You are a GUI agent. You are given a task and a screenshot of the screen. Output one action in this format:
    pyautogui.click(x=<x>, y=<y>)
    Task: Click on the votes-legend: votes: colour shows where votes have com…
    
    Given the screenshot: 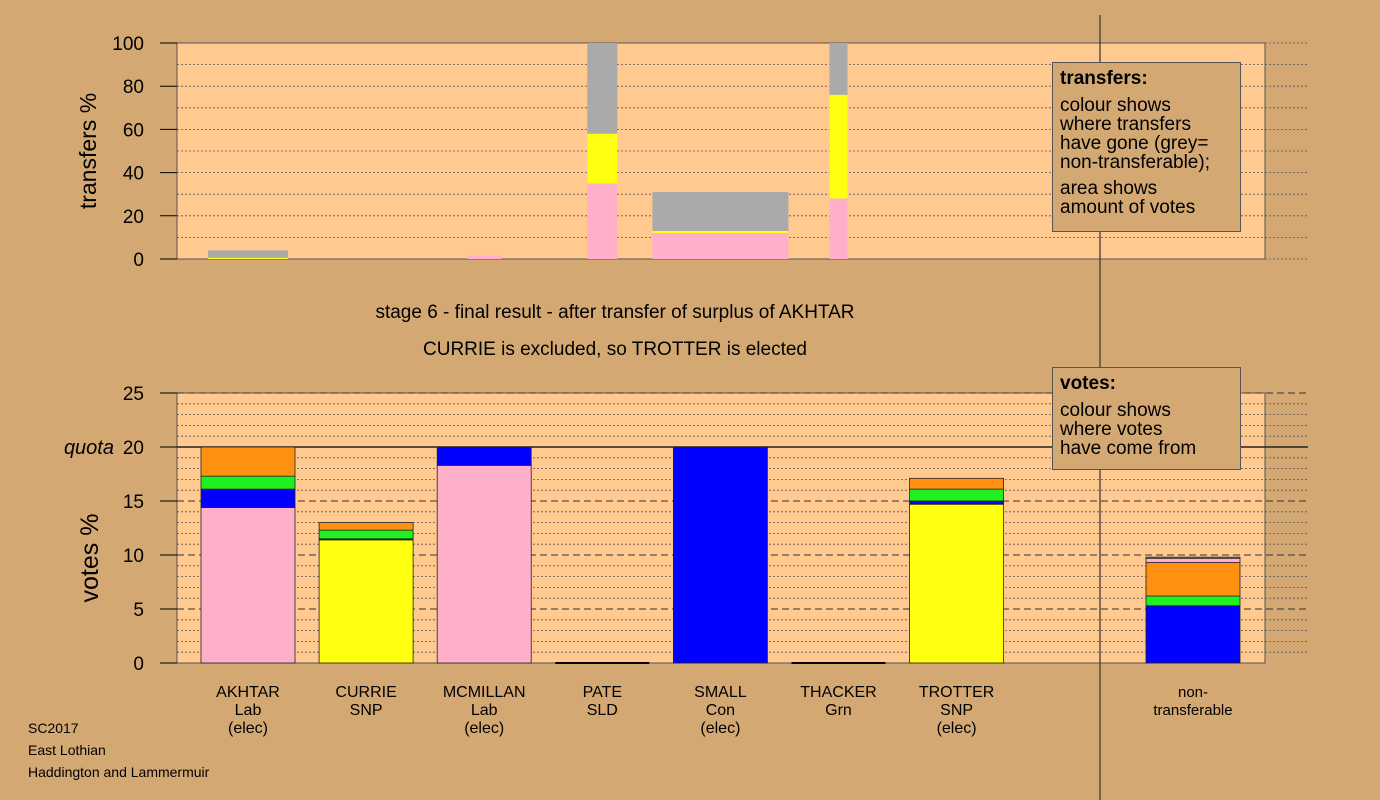 What is the action you would take?
    pyautogui.click(x=1146, y=418)
    